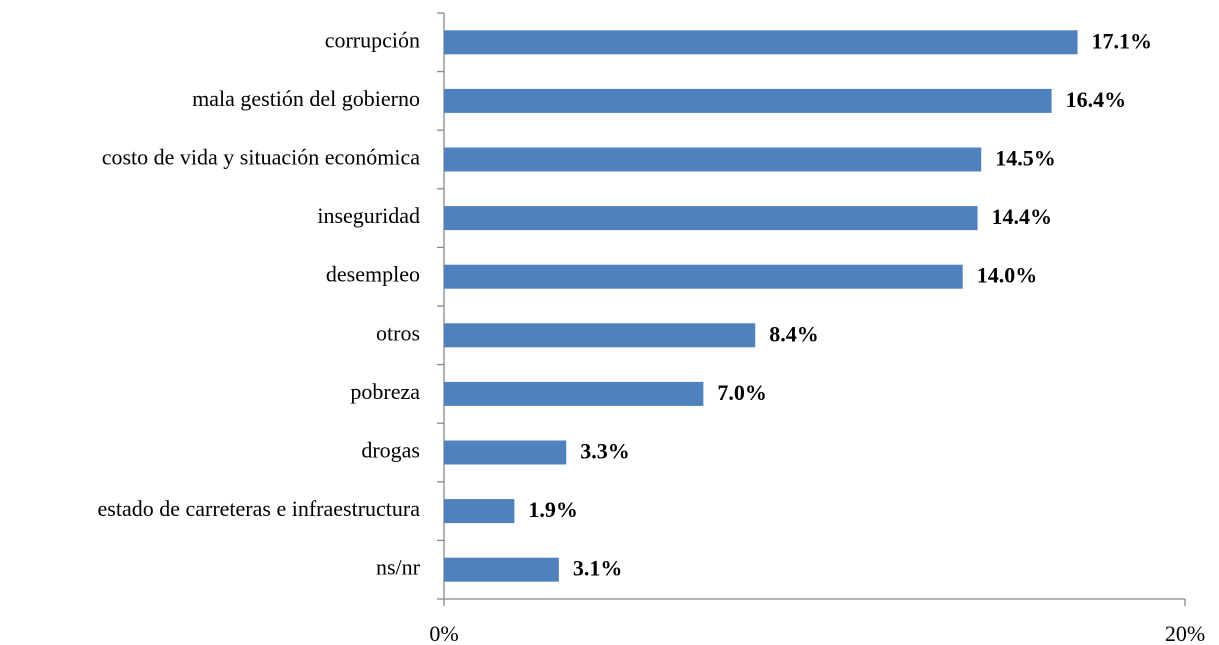 The image size is (1219, 645). I want to click on y-tick-label: pobreza, so click(385, 391).